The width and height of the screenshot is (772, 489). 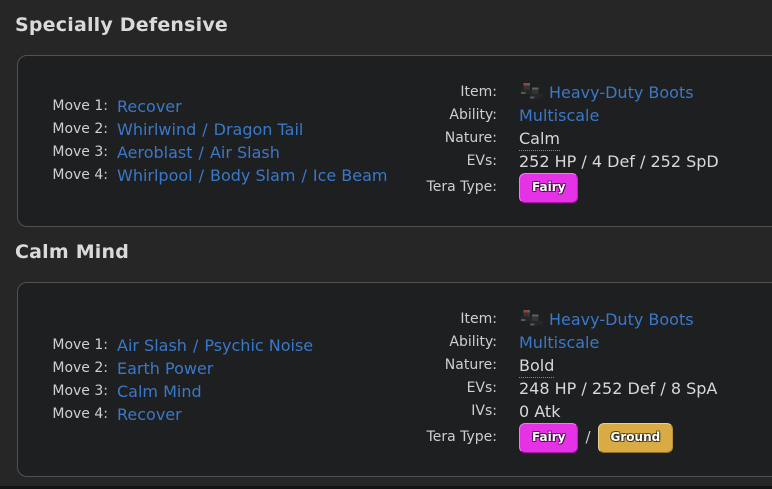 I want to click on move-link: Ice Beam, so click(x=350, y=175).